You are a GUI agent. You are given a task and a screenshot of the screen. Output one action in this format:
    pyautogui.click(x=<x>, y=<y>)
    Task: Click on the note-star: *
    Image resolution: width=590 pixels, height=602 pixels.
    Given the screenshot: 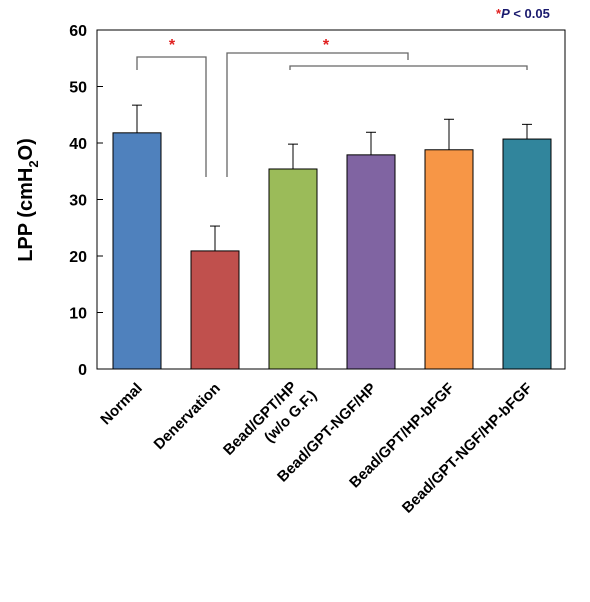 What is the action you would take?
    pyautogui.click(x=499, y=13)
    